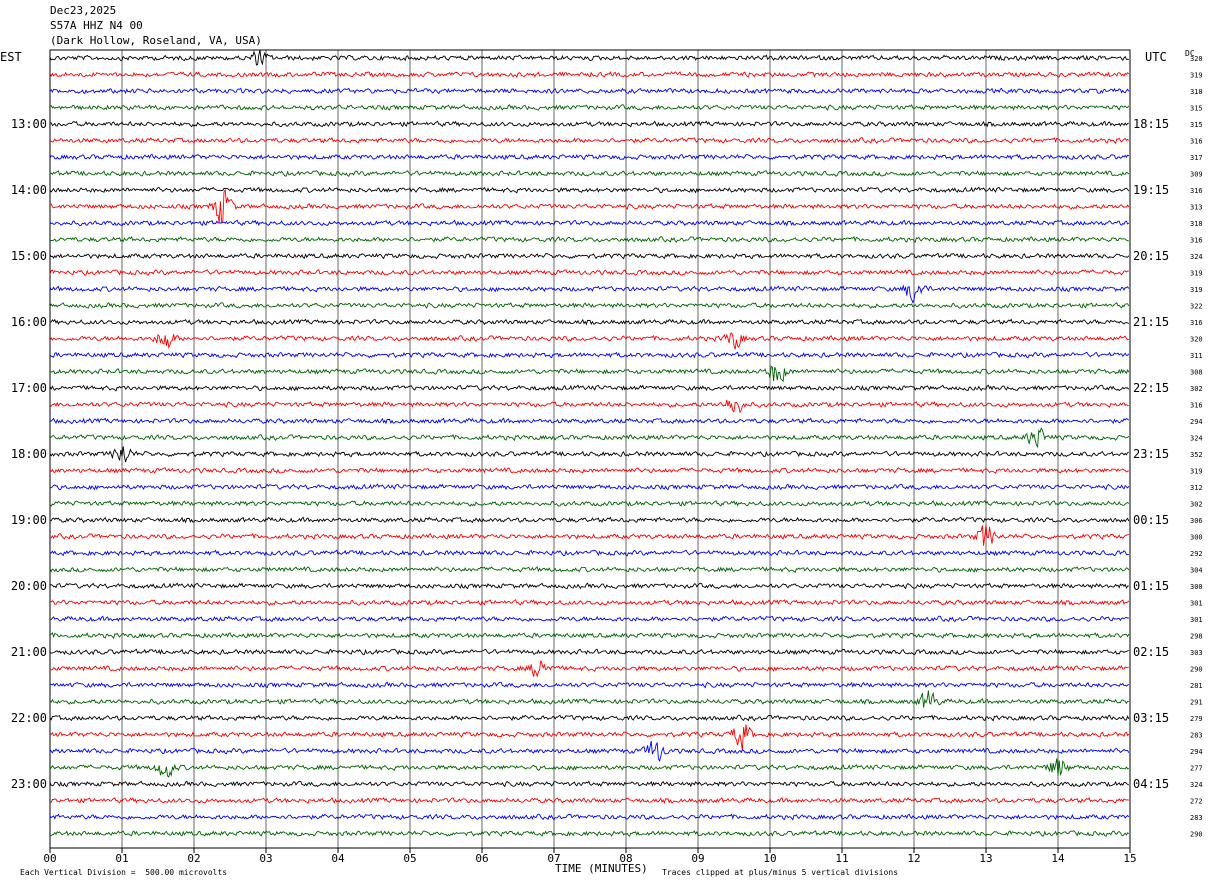 The width and height of the screenshot is (1210, 886). Describe the element at coordinates (1129, 858) in the screenshot. I see `x-tick-label: 15` at that location.